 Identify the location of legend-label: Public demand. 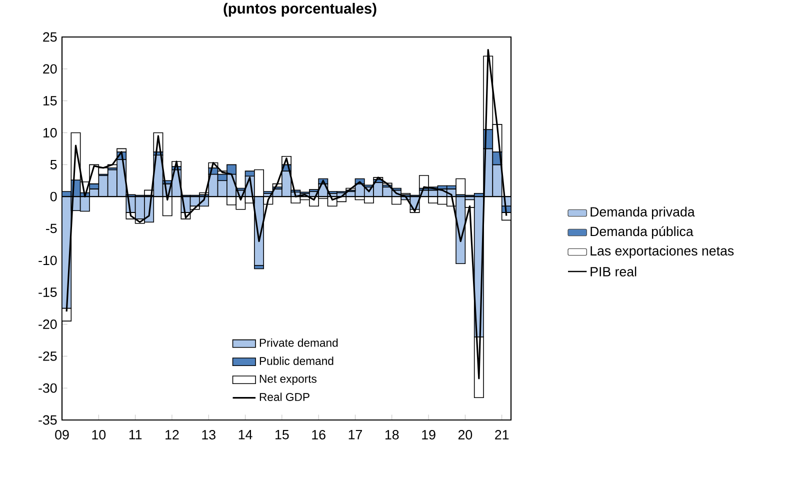
(297, 361).